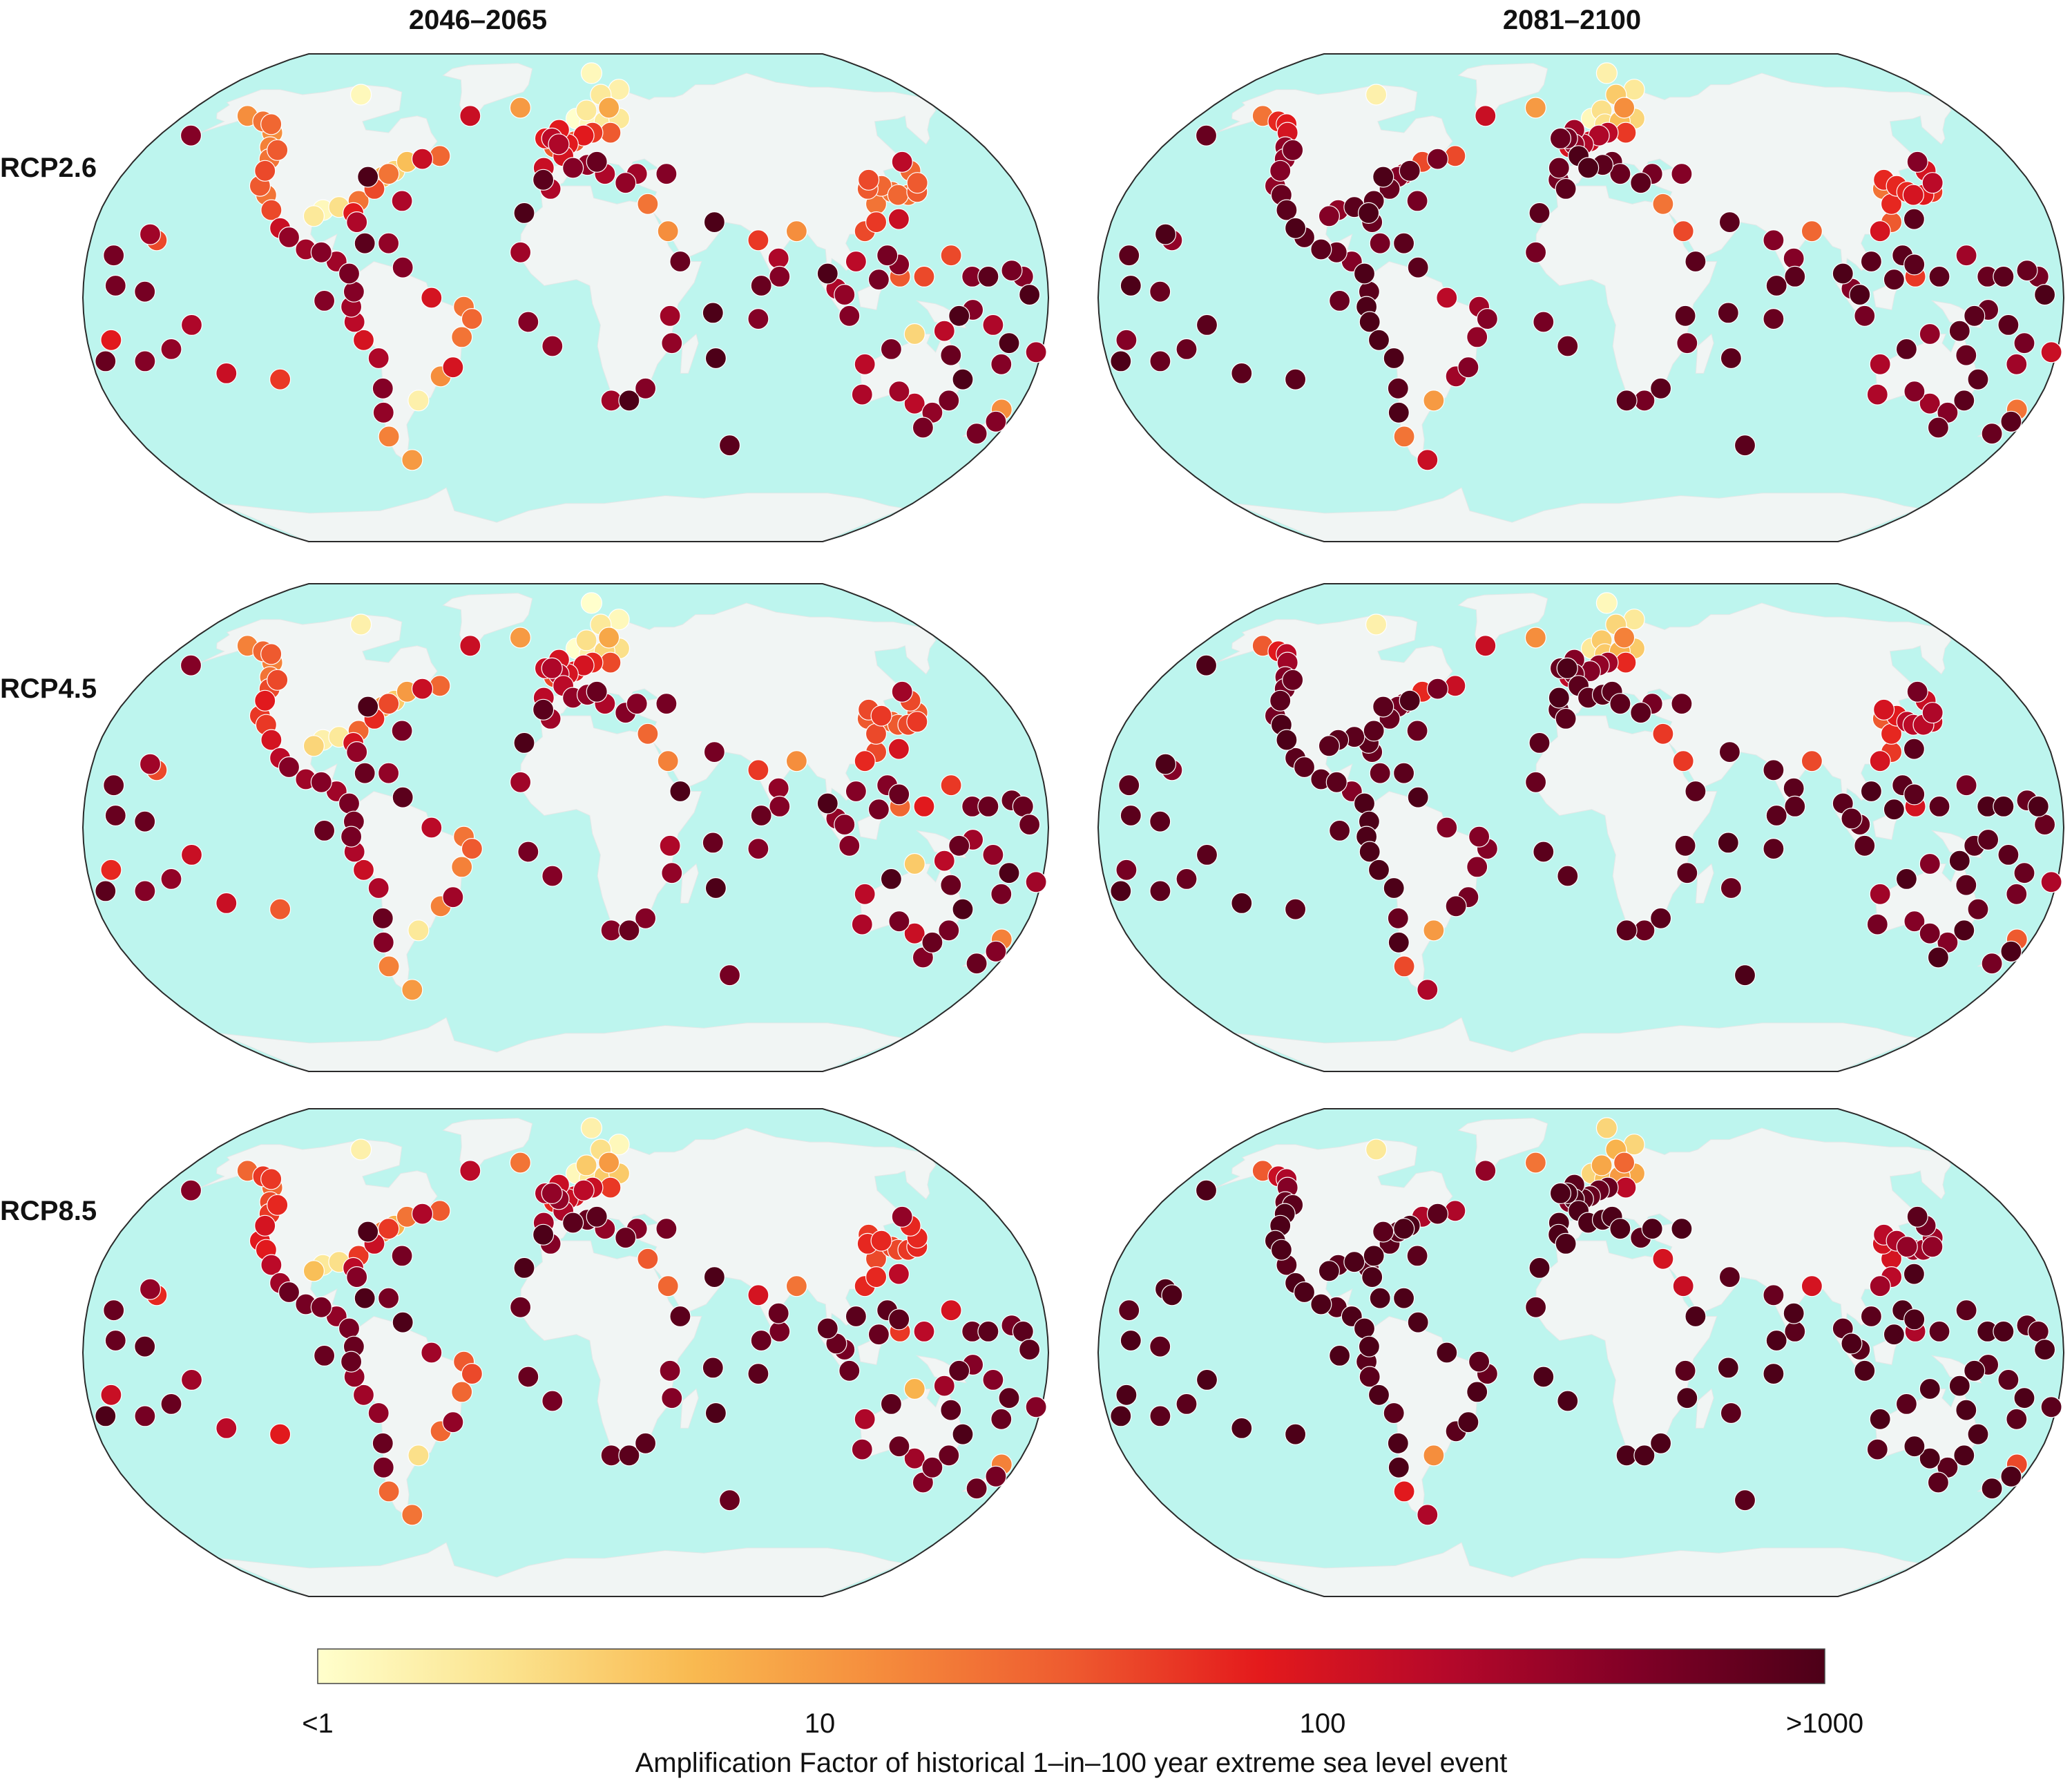 This screenshot has width=2072, height=1783. I want to click on column-header-2046-2065: 2046–2065, so click(478, 20).